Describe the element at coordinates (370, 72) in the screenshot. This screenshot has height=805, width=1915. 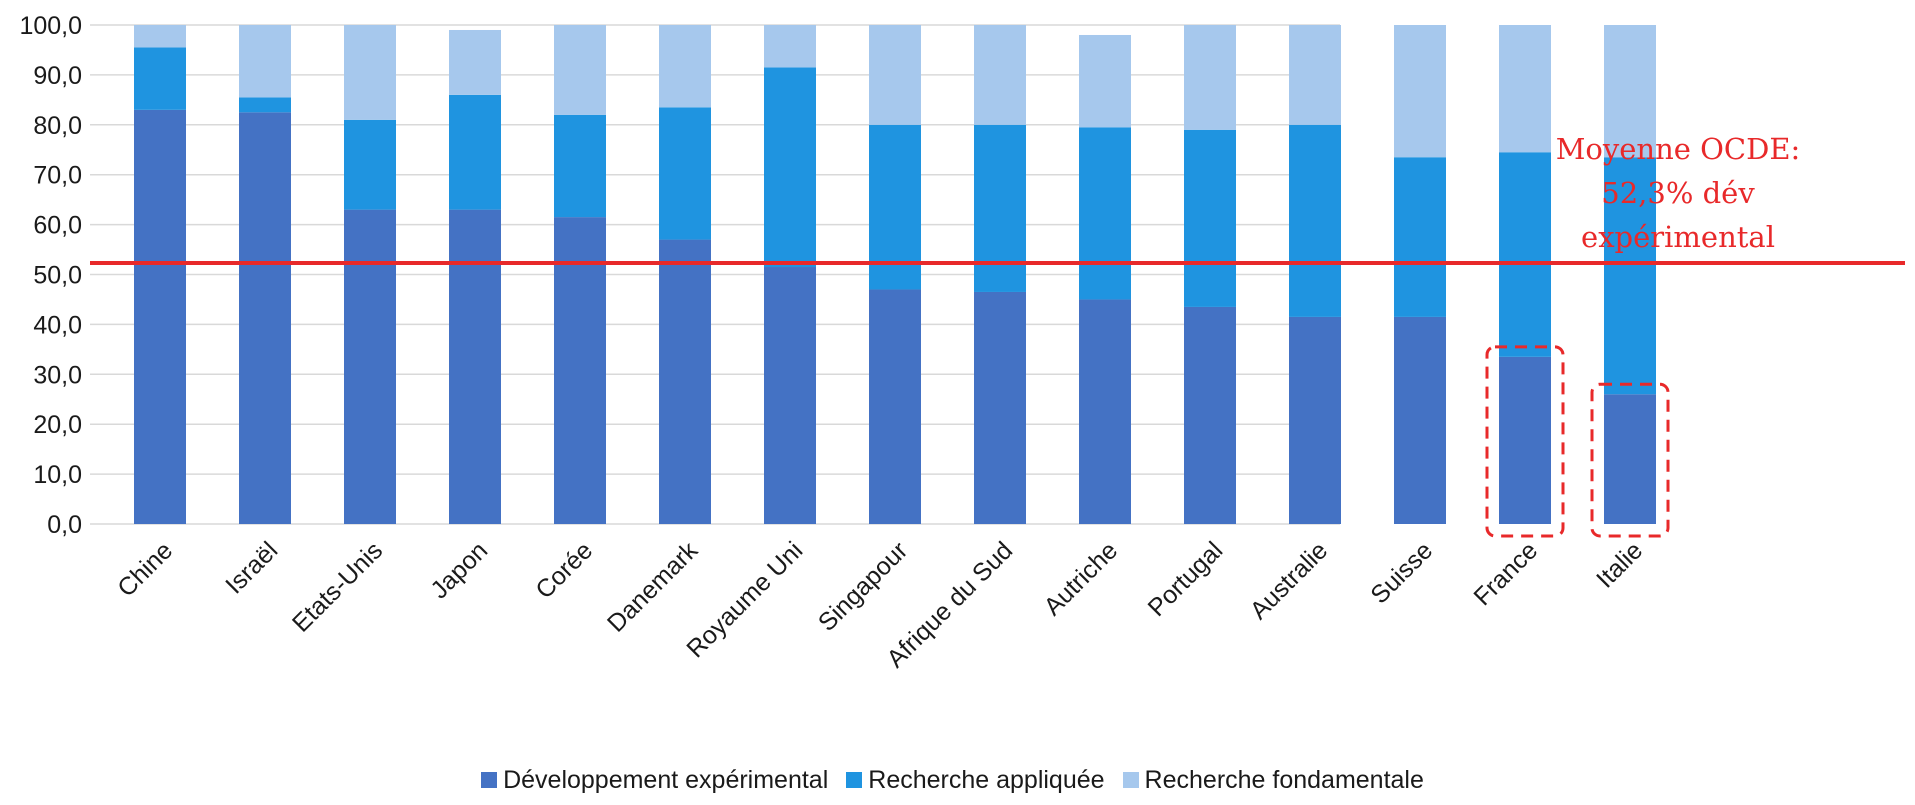
I see `bar-etats-unis-recherche-fondamentale` at that location.